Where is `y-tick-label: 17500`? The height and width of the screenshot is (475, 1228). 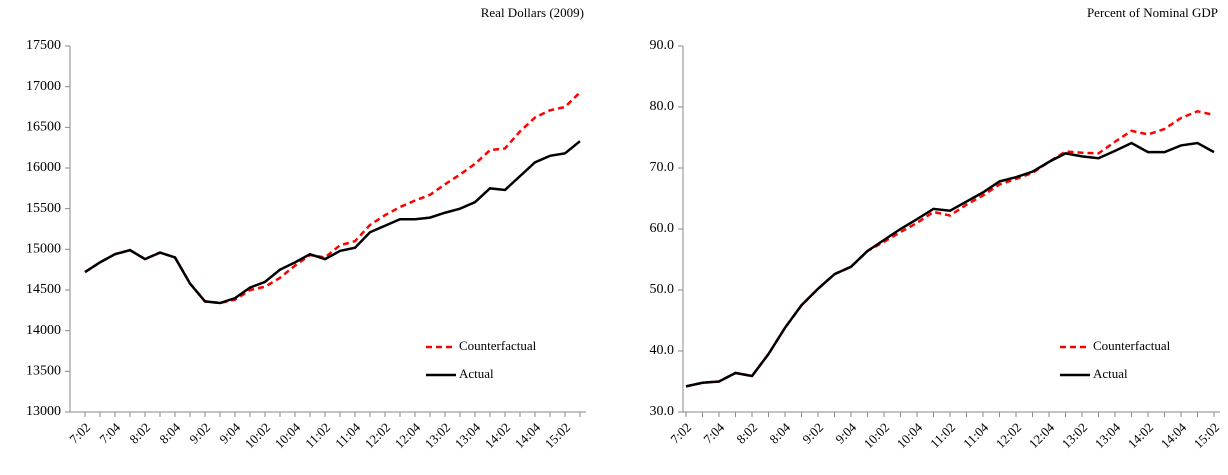 y-tick-label: 17500 is located at coordinates (43, 45).